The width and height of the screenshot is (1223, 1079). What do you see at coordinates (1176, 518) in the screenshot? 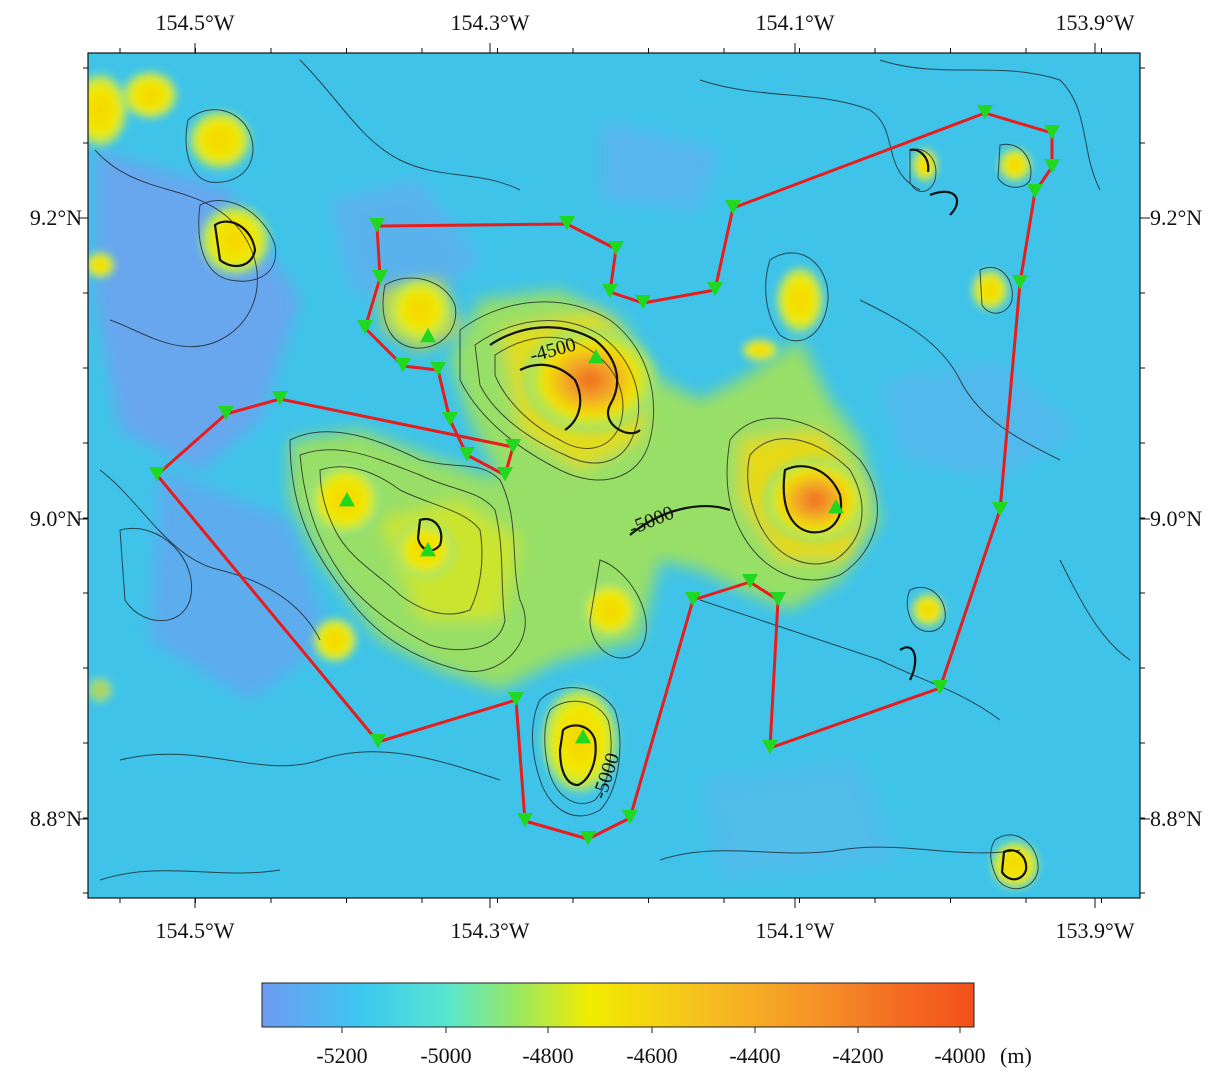
I see `lat-label-right-2: 9.0°N` at bounding box center [1176, 518].